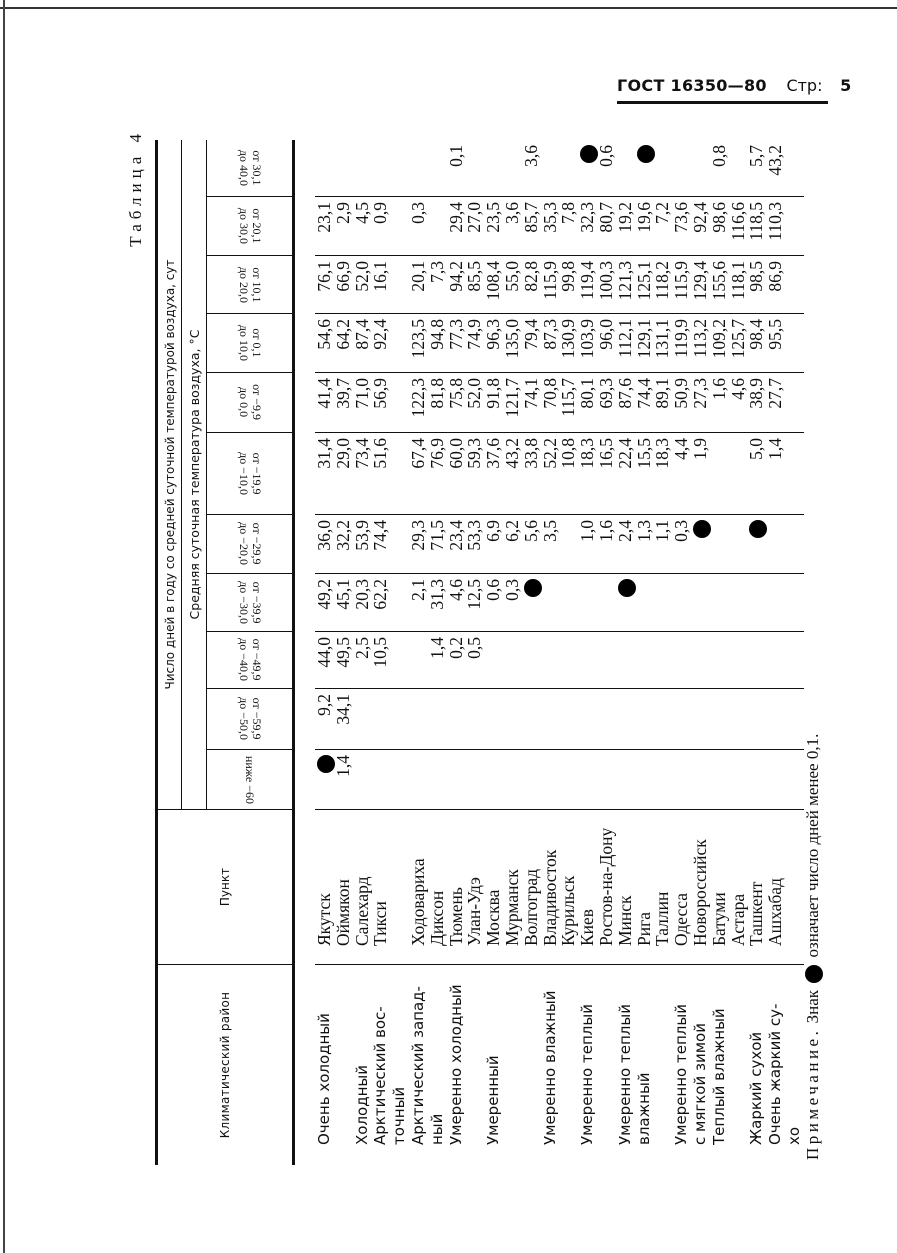 This screenshot has height=1253, width=897. What do you see at coordinates (418, 544) in the screenshot?
I see `value-cell: 29,3` at bounding box center [418, 544].